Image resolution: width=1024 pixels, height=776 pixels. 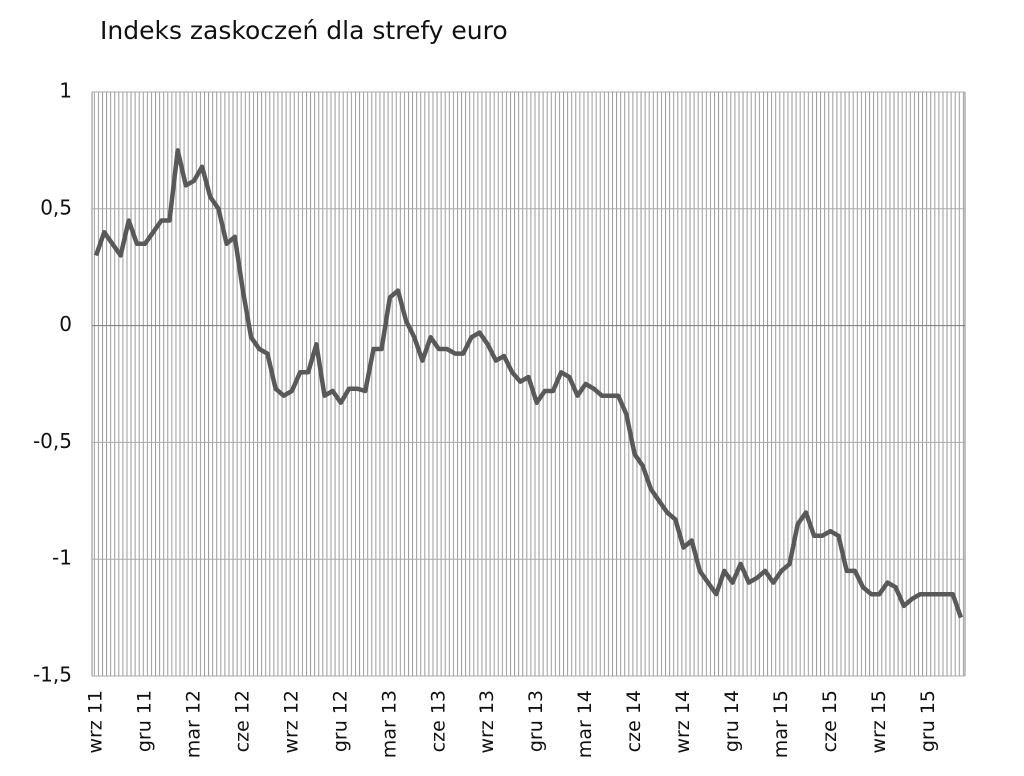 What do you see at coordinates (65, 324) in the screenshot?
I see `y-tick-label: 0` at bounding box center [65, 324].